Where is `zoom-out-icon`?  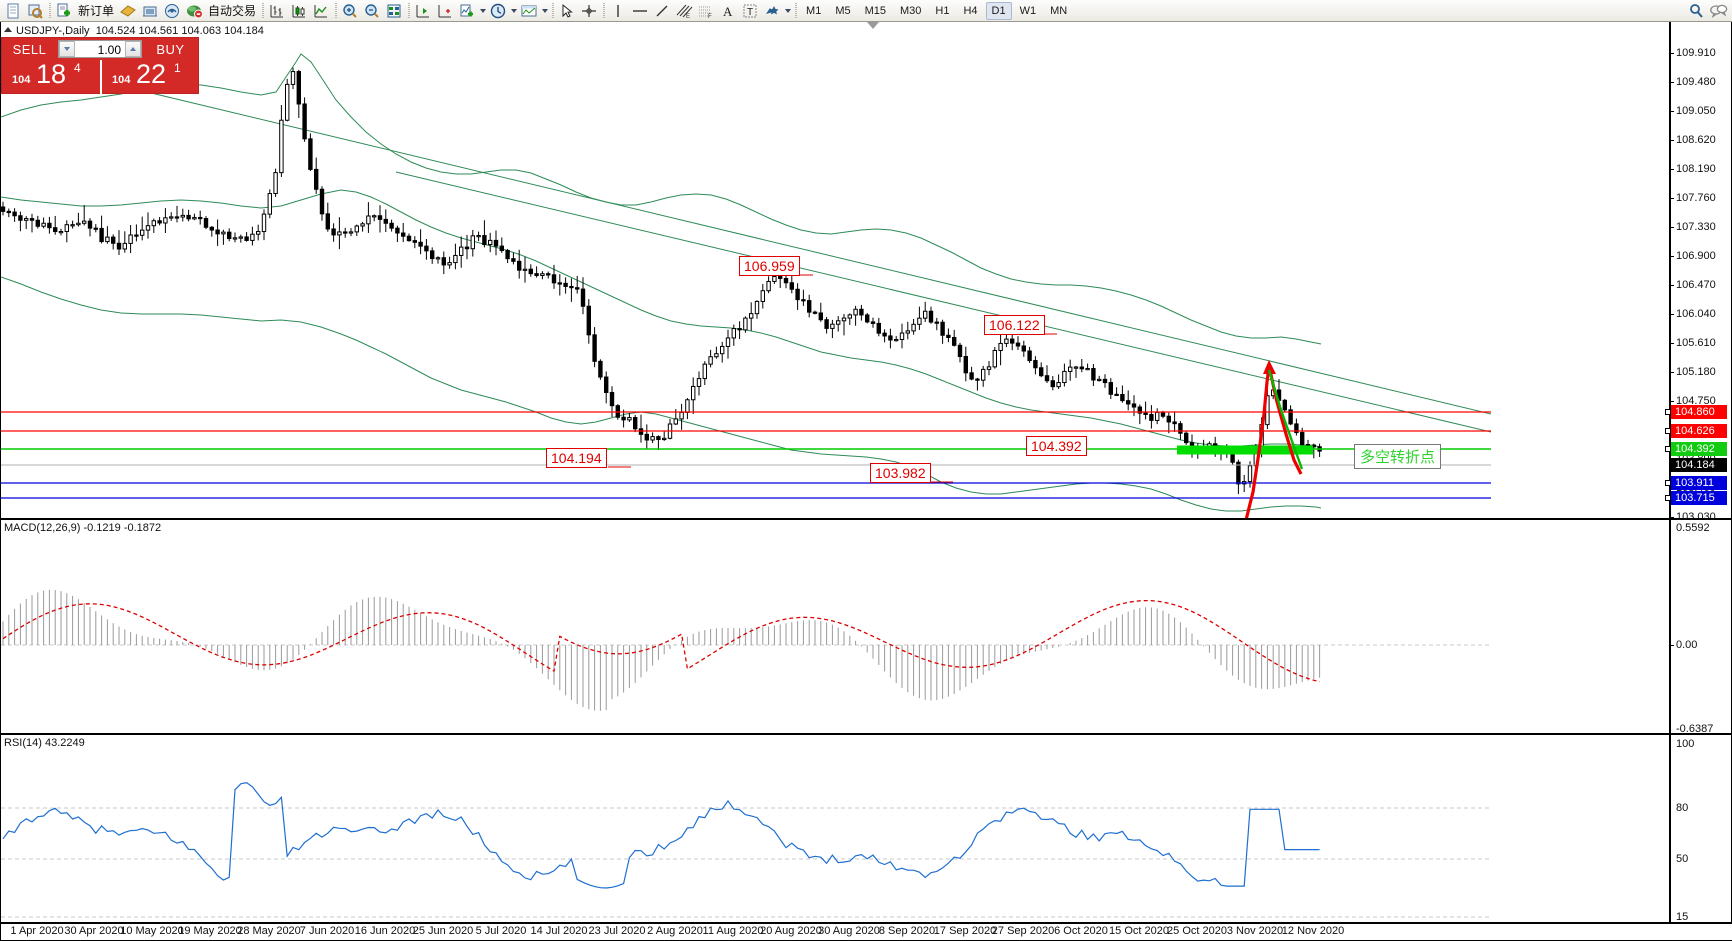 zoom-out-icon is located at coordinates (372, 11).